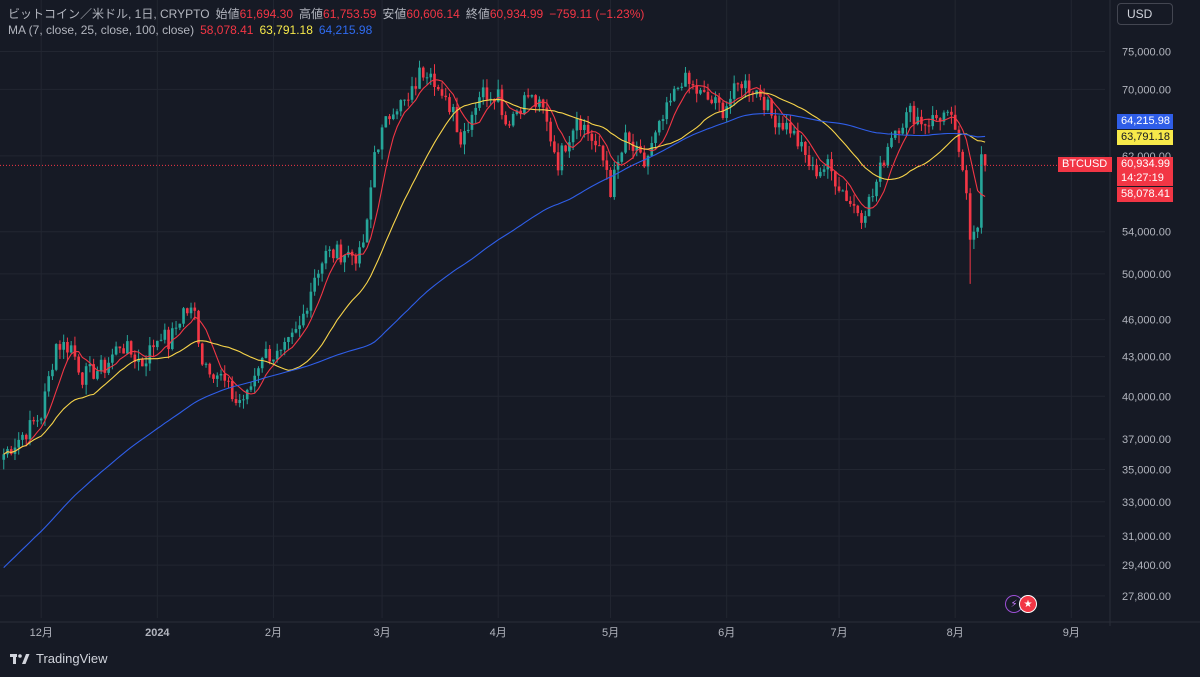  What do you see at coordinates (1145, 14) in the screenshot?
I see `currency-button: USD` at bounding box center [1145, 14].